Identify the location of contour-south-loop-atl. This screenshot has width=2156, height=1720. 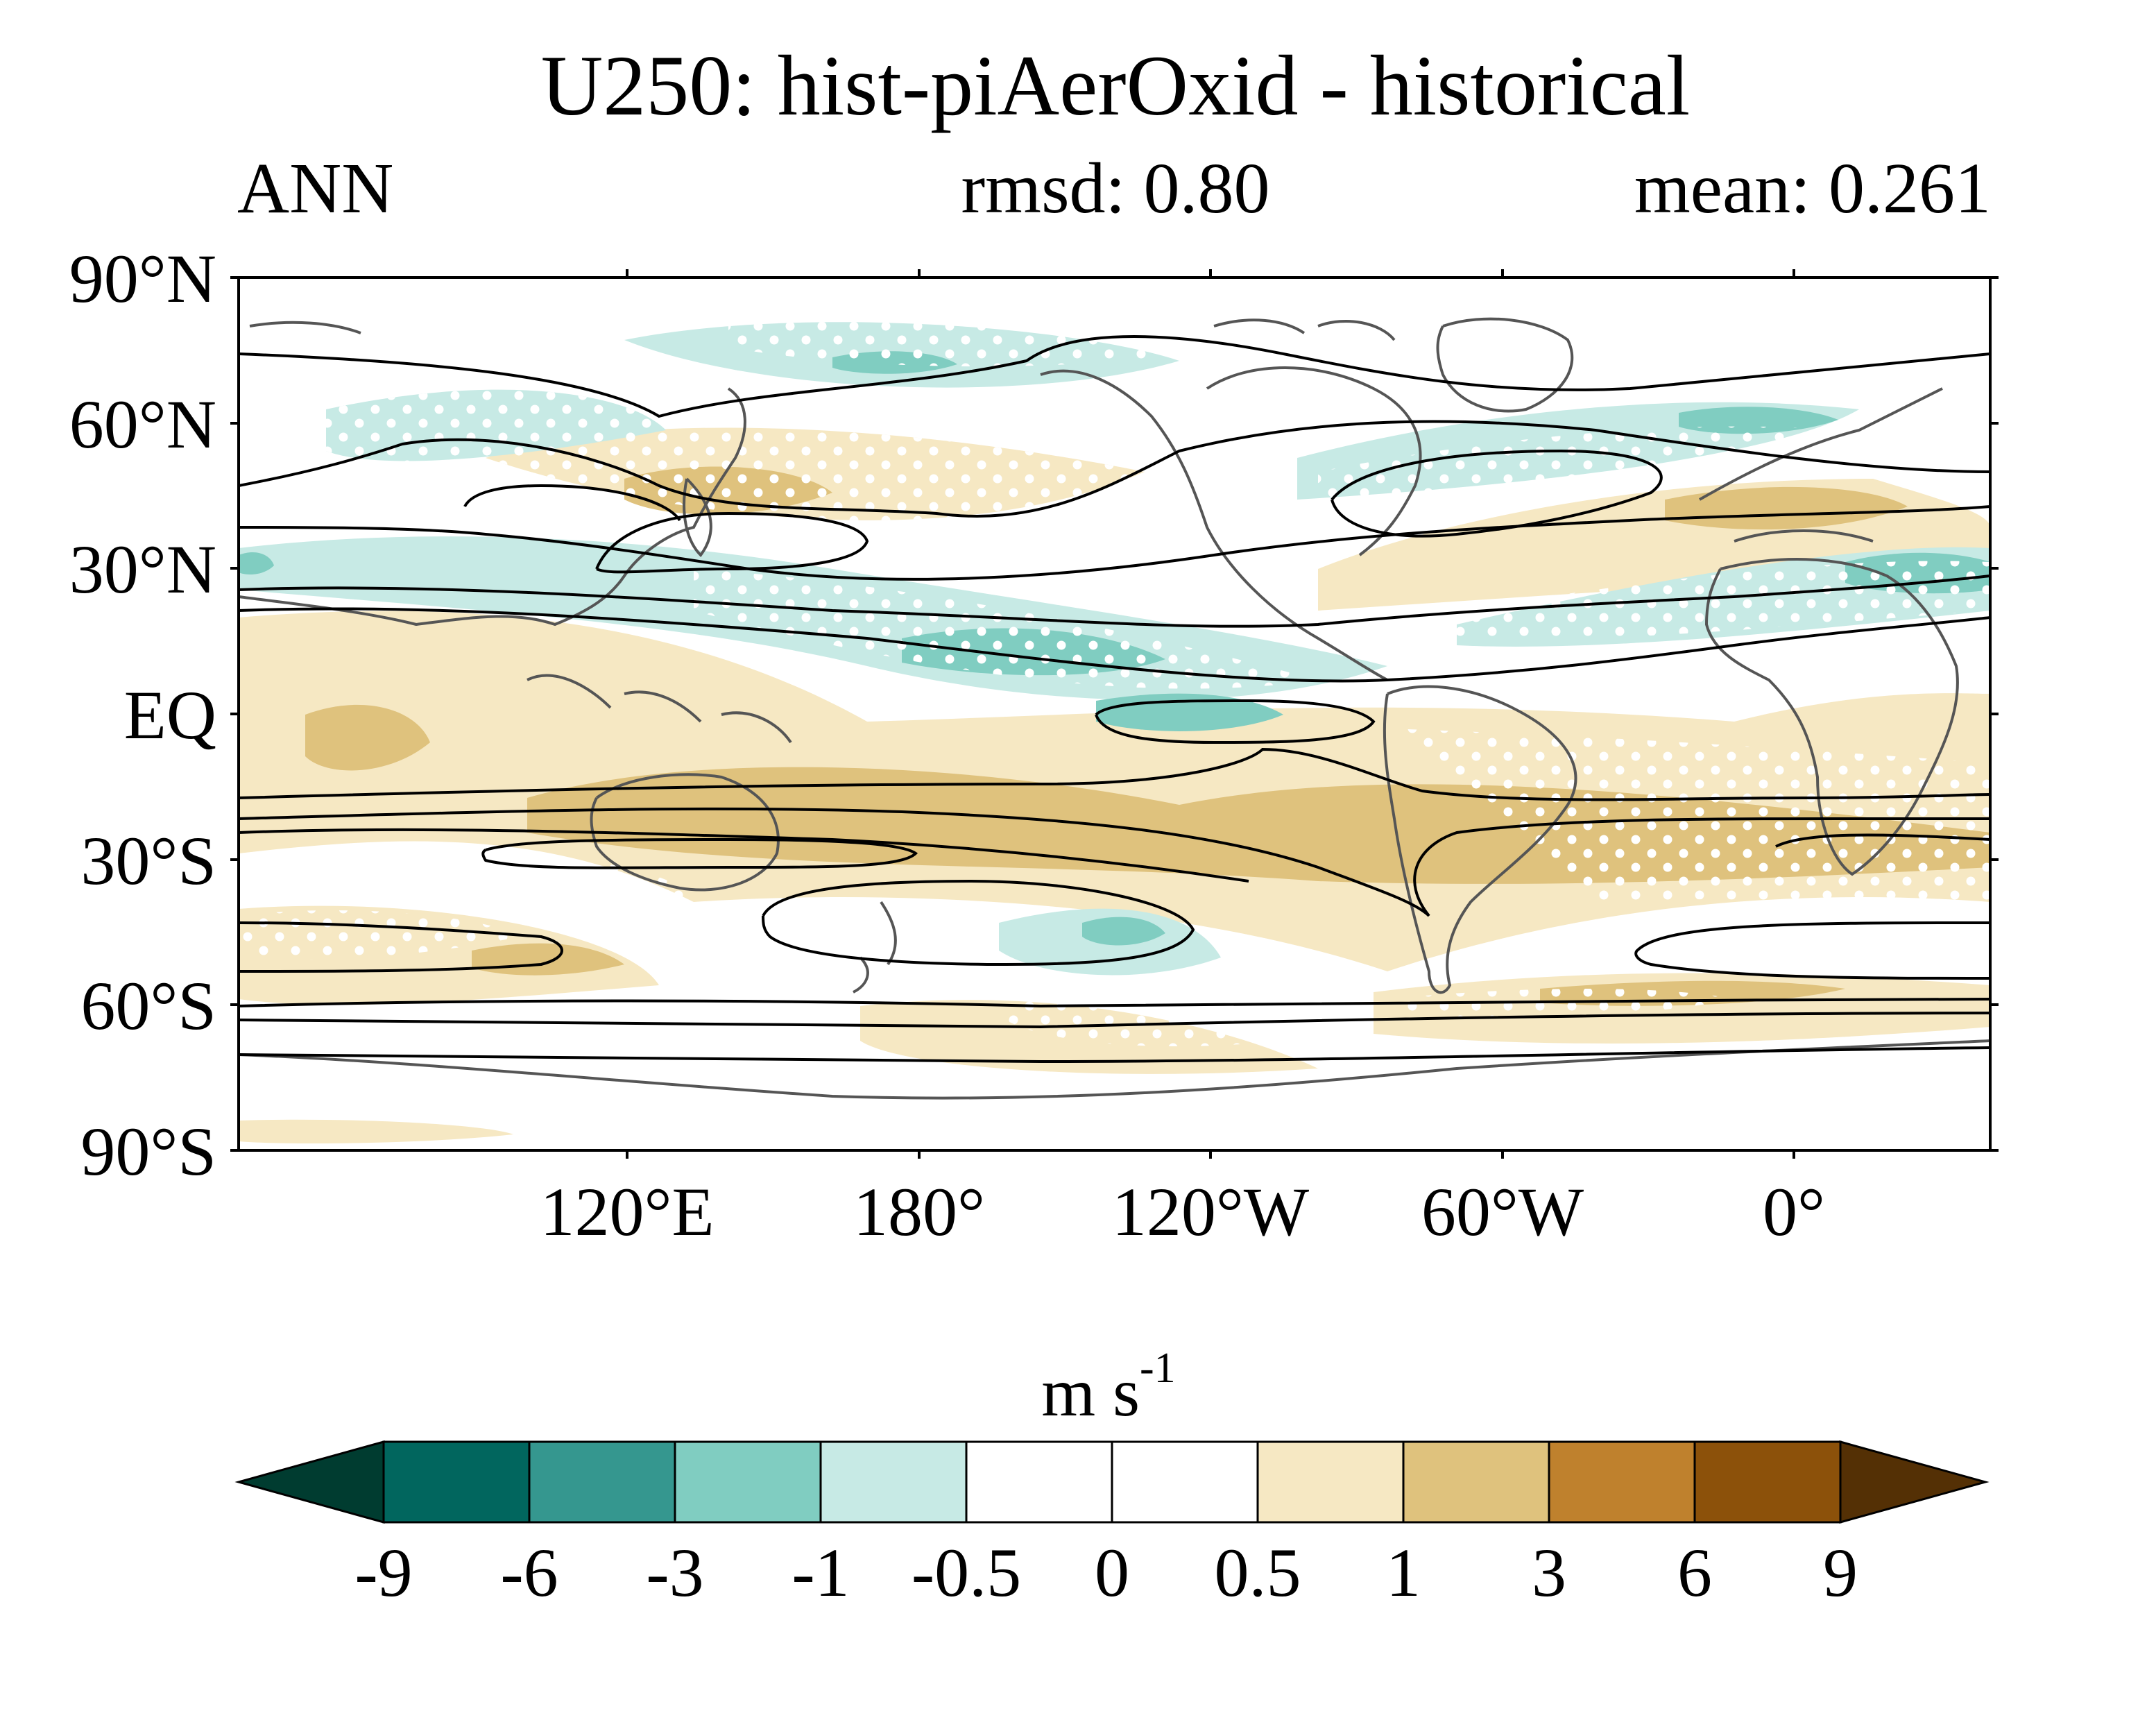
(1882, 840).